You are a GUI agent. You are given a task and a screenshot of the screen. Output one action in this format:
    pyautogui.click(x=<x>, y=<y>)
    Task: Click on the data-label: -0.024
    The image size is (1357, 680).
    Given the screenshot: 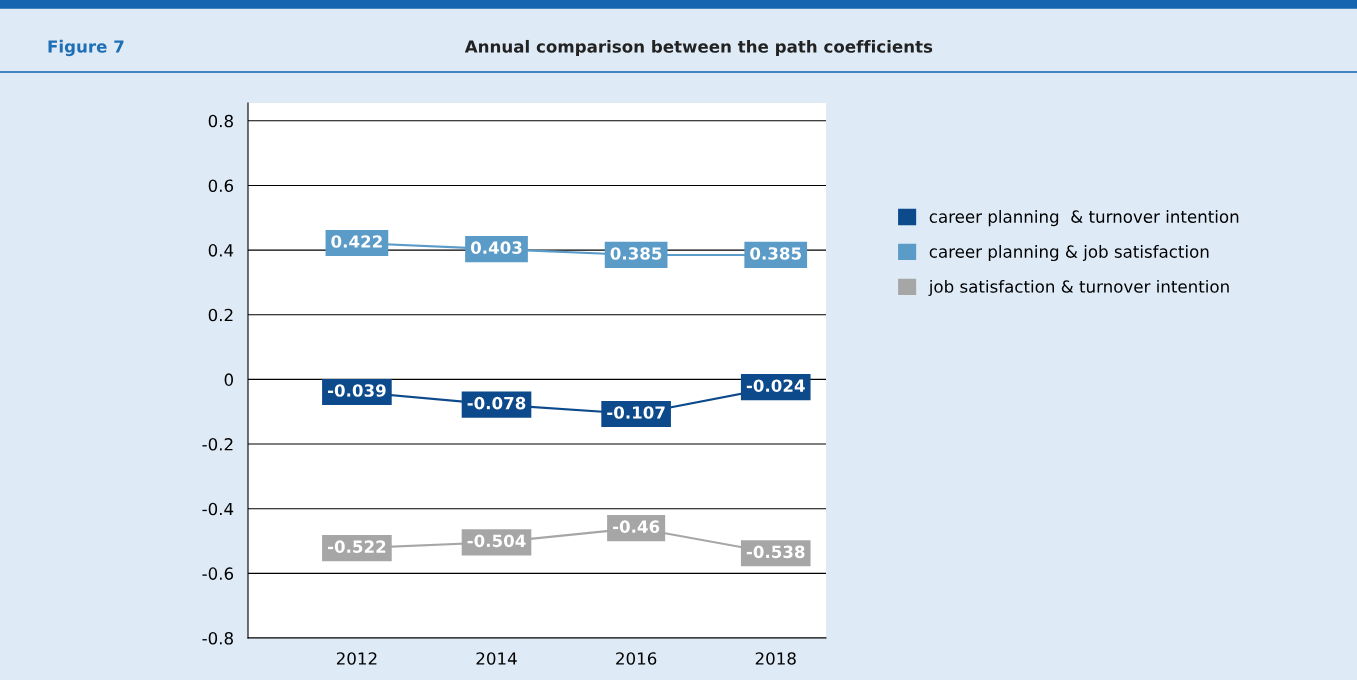 What is the action you would take?
    pyautogui.click(x=775, y=385)
    